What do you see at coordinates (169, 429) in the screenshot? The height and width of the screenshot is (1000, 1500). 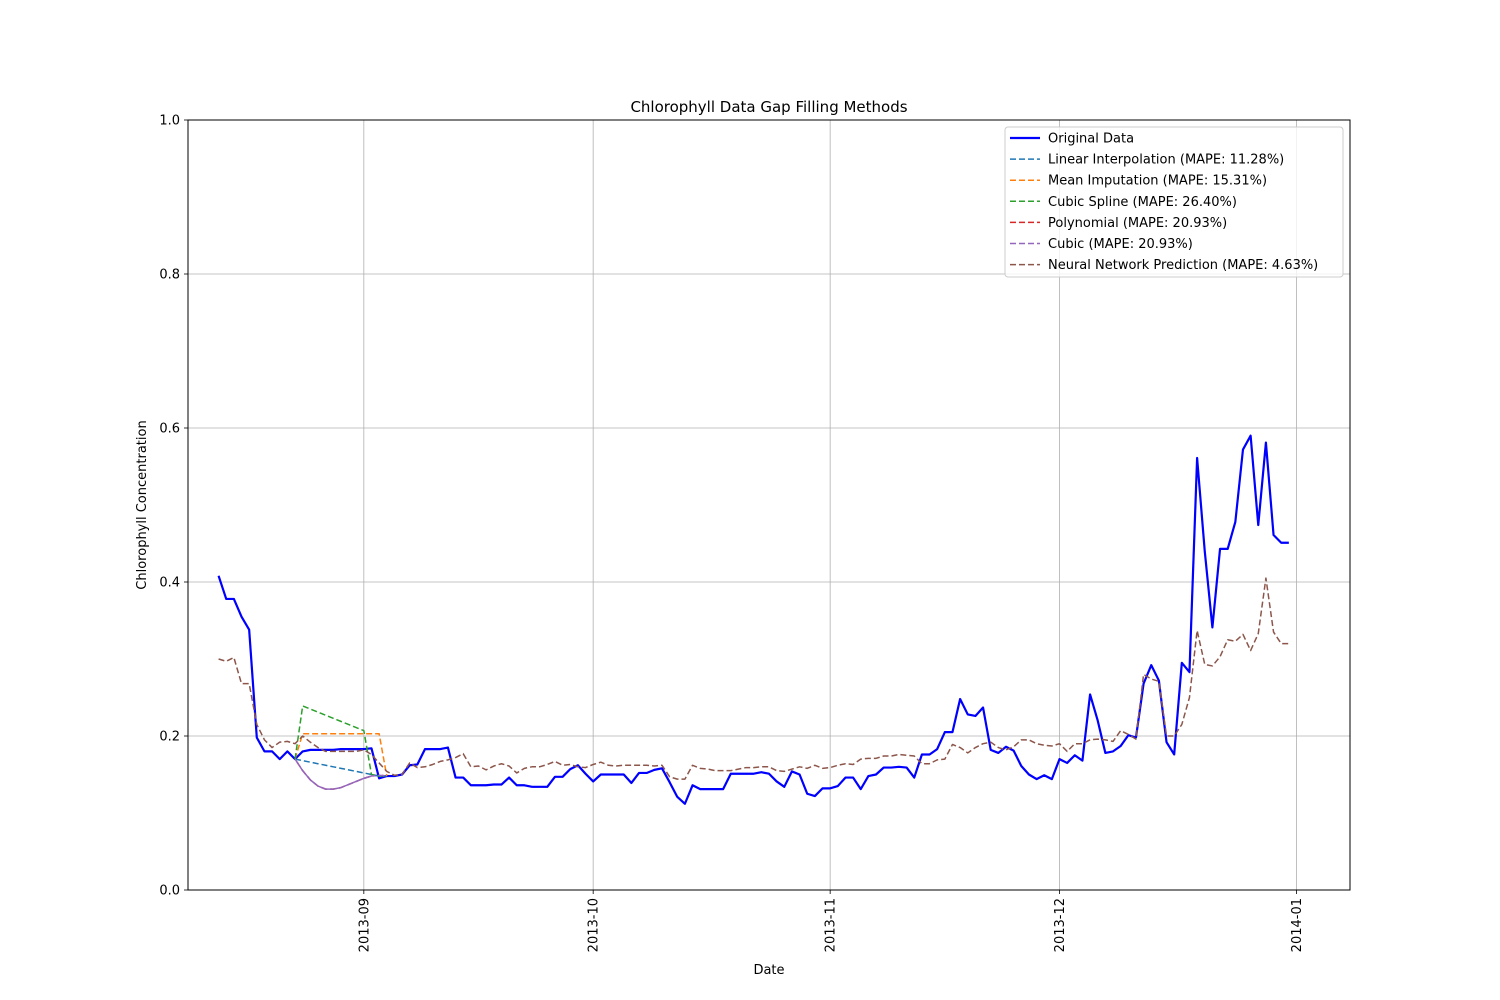 I see `y-tick-label: 0.6` at bounding box center [169, 429].